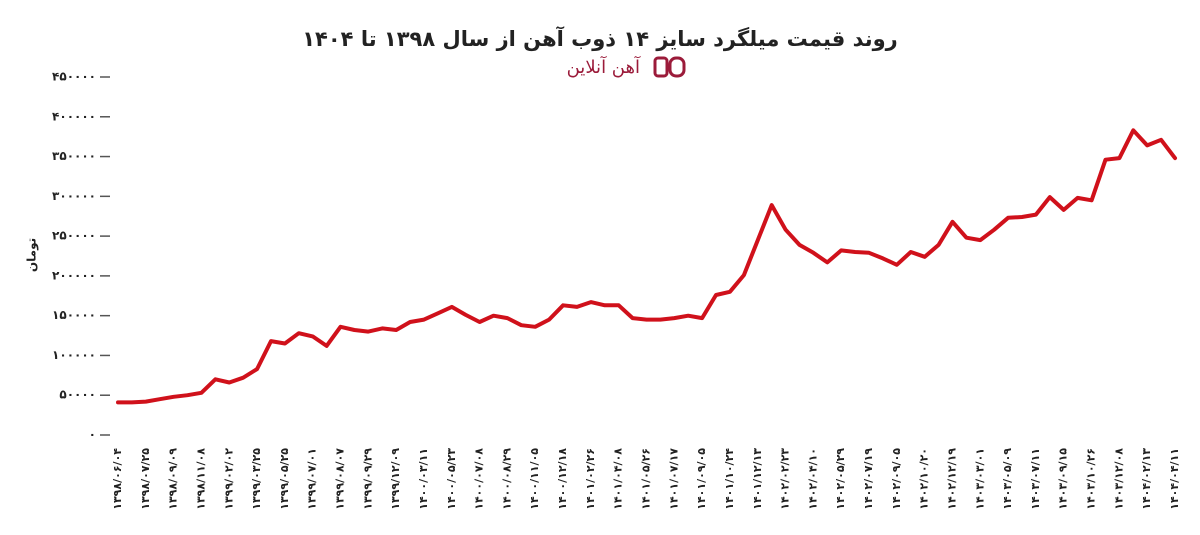 Image resolution: width=1200 pixels, height=535 pixels. Describe the element at coordinates (785, 479) in the screenshot. I see `x-tick-label: ۱۴۰۲/۰۲/۲۳` at that location.